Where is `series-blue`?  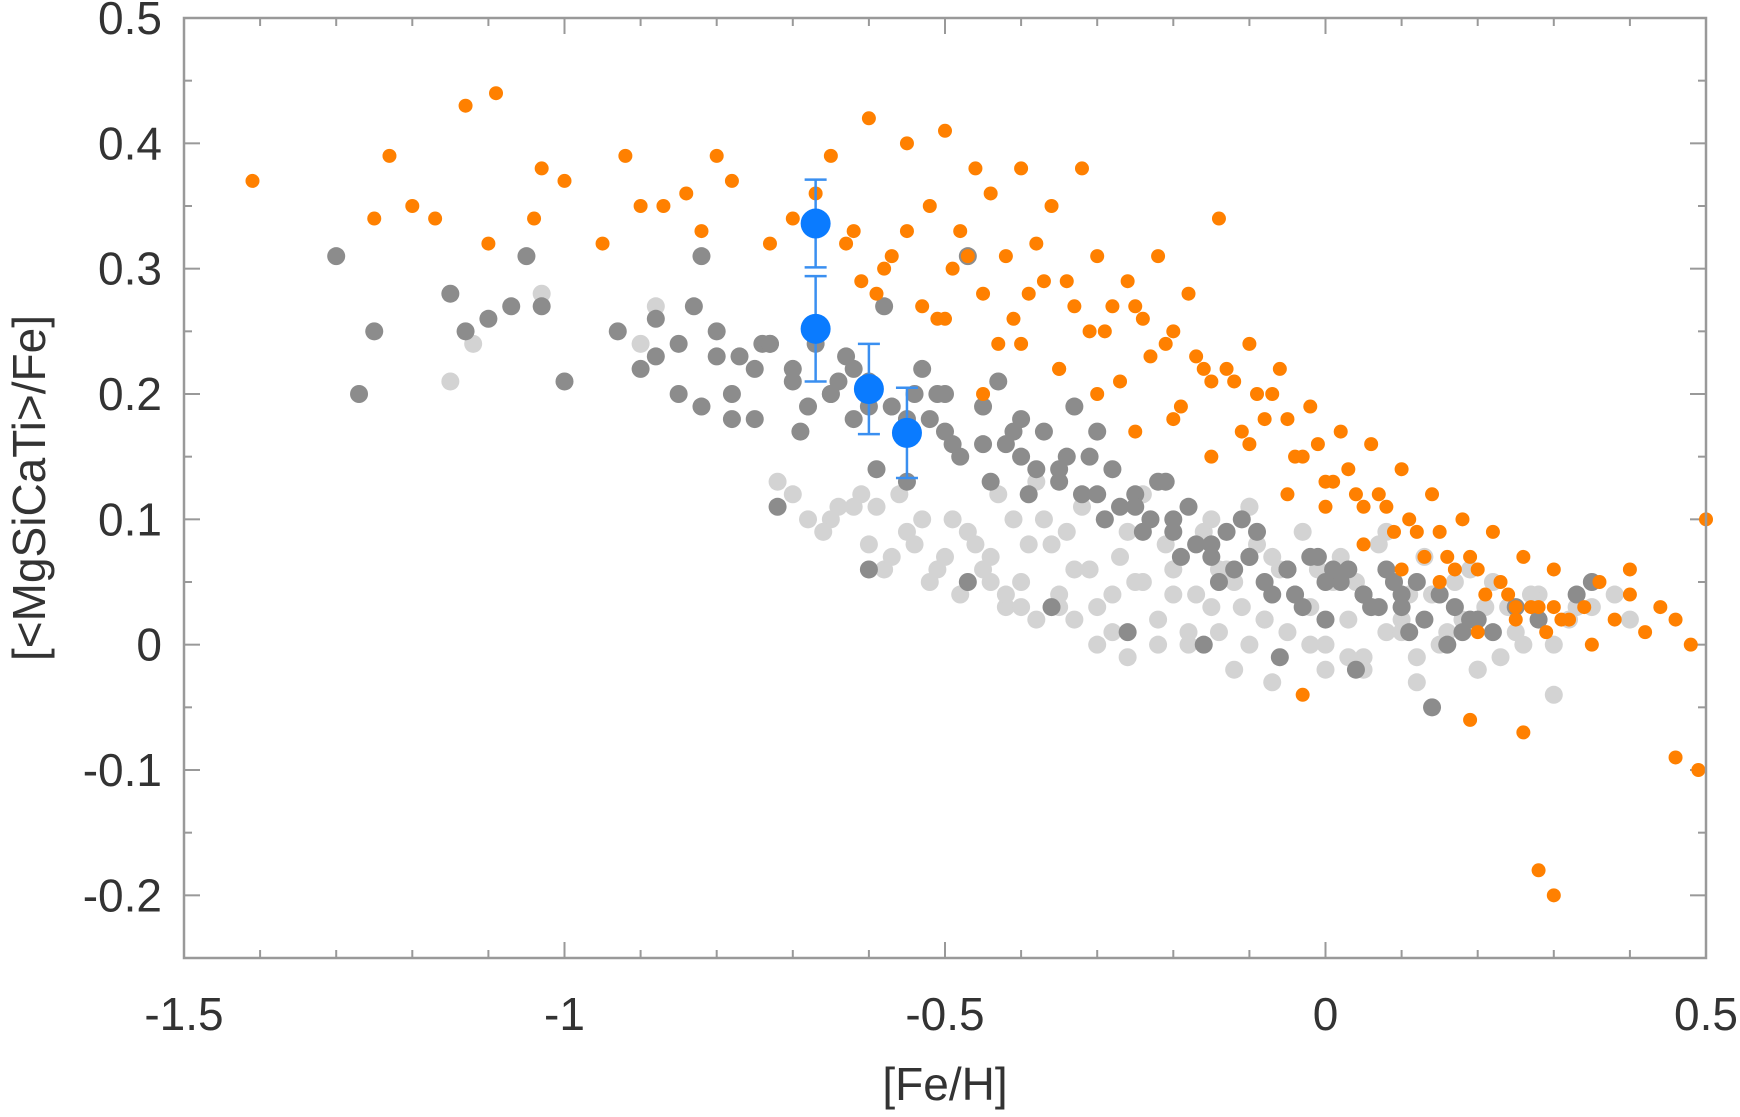
series-blue is located at coordinates (861, 329).